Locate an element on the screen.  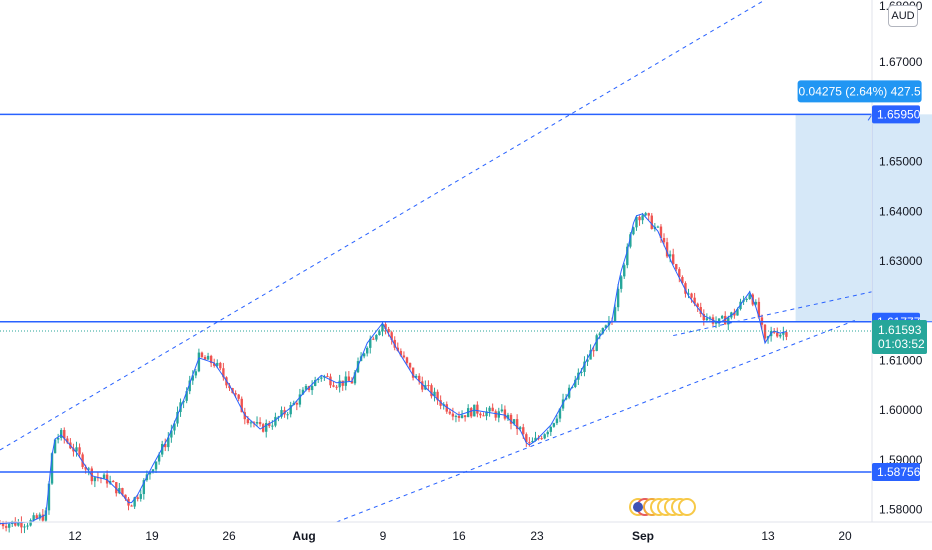
event-icon is located at coordinates (687, 507).